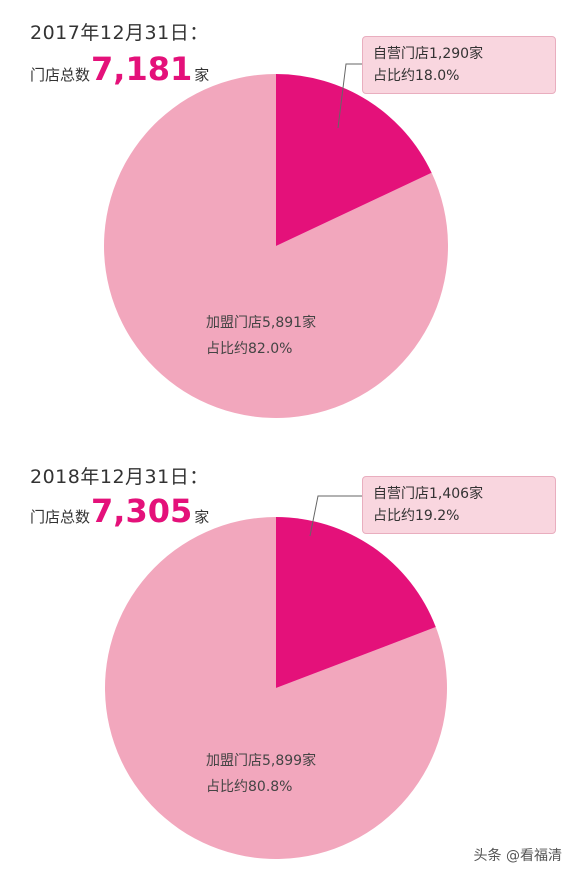 The height and width of the screenshot is (880, 580). I want to click on callout-line-count: 自营门店1,290家, so click(459, 54).